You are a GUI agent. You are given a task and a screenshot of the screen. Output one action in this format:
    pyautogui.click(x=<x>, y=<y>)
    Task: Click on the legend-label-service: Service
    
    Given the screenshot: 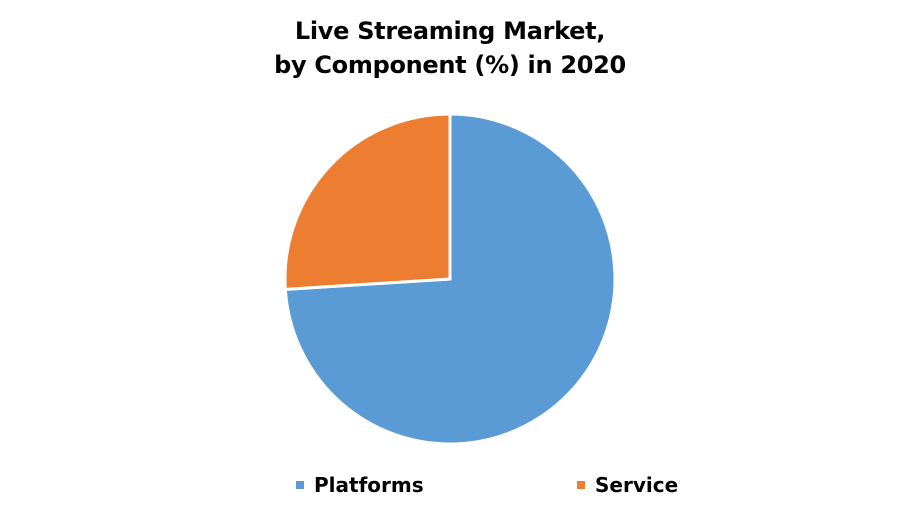 What is the action you would take?
    pyautogui.click(x=637, y=485)
    